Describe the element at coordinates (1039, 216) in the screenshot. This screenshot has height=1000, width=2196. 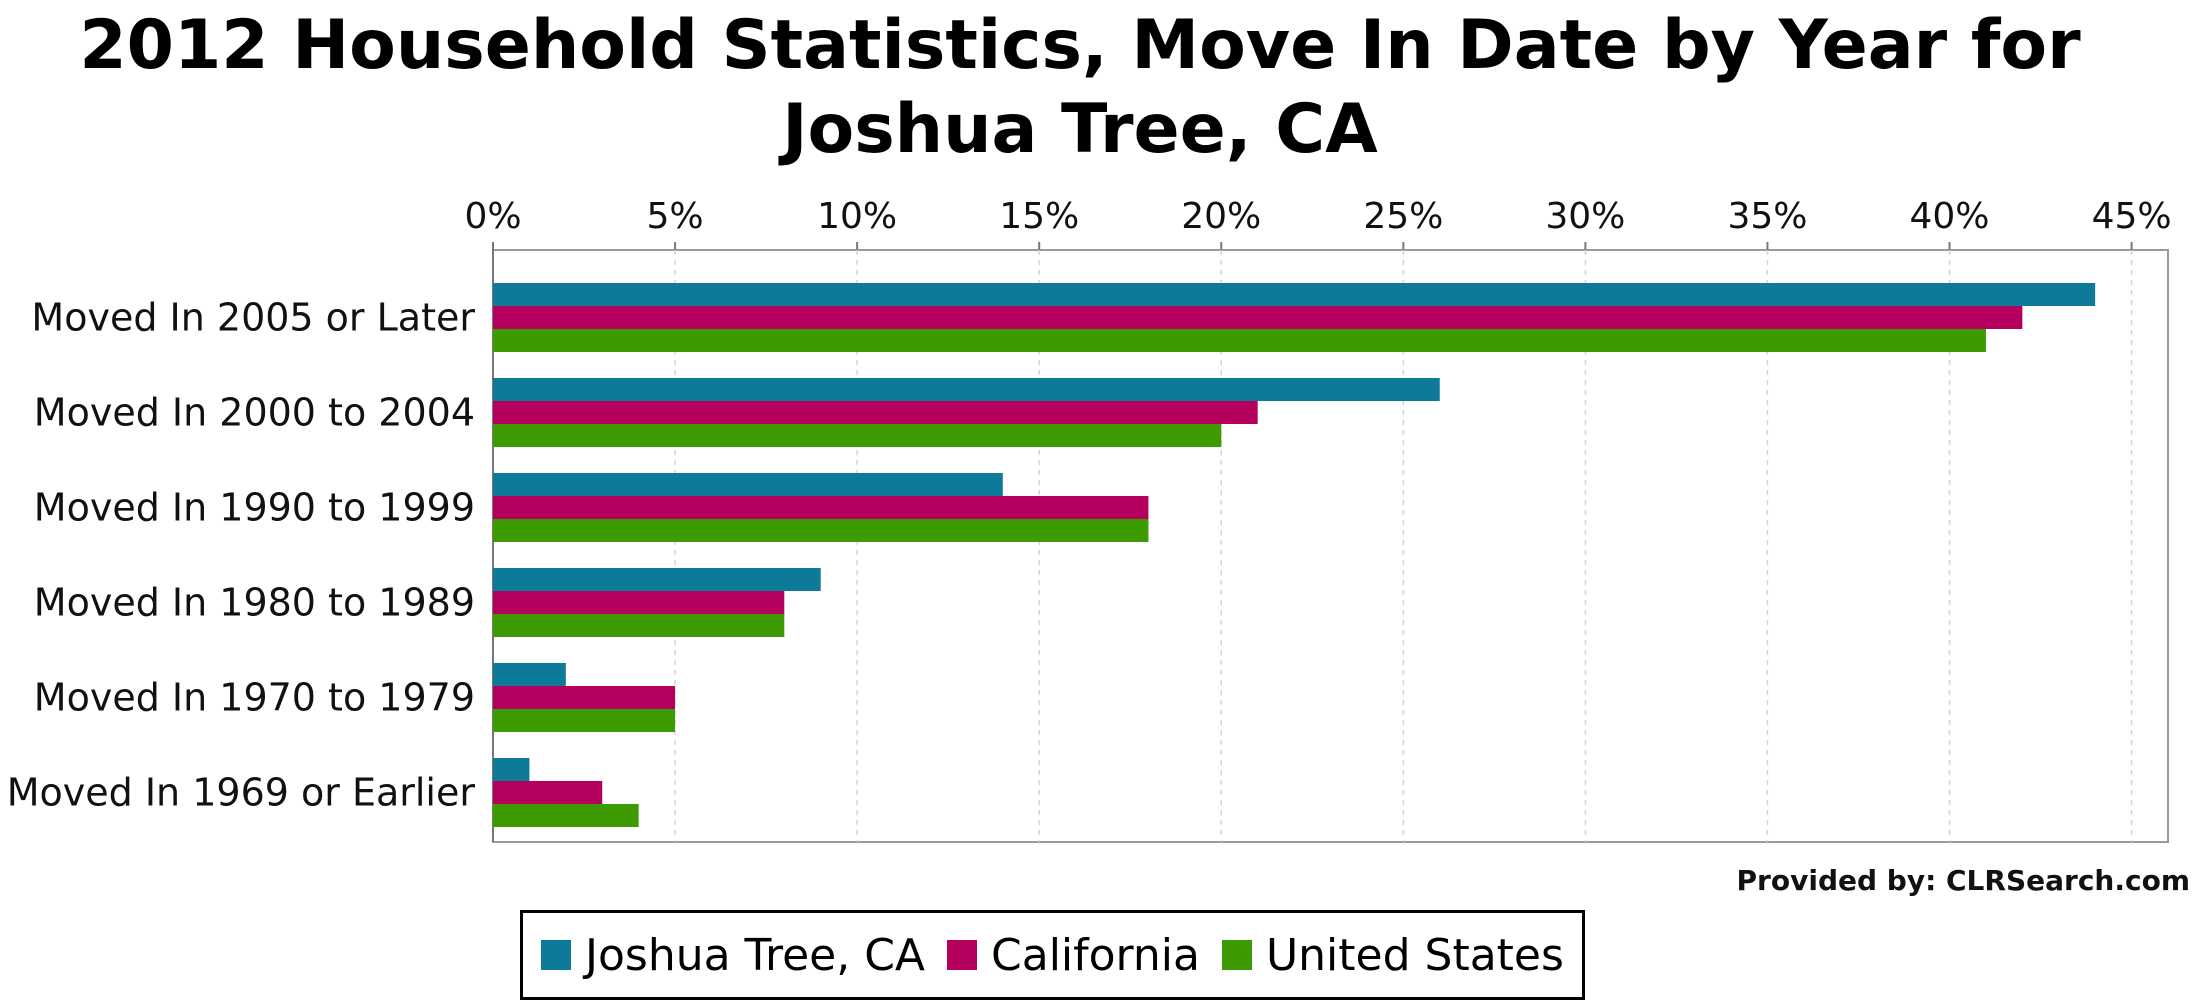
I see `x-tick-label: 15%` at that location.